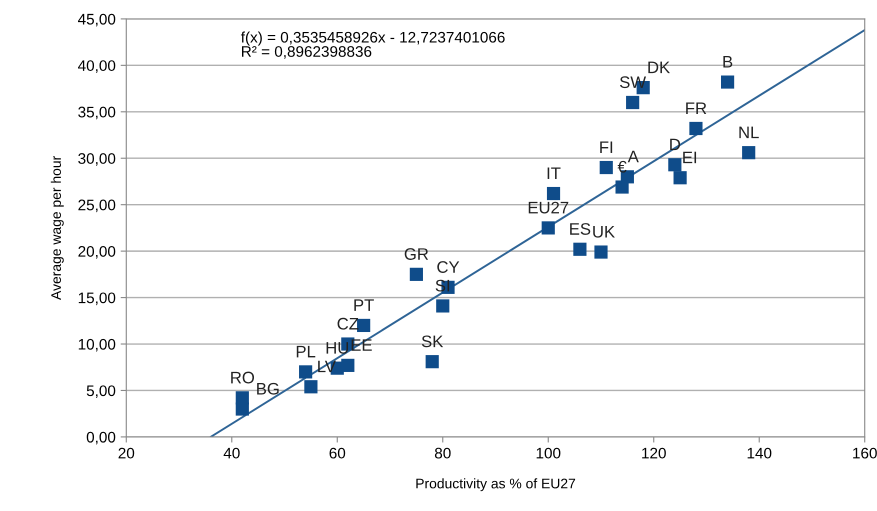  Describe the element at coordinates (433, 341) in the screenshot. I see `annotation: SK` at that location.